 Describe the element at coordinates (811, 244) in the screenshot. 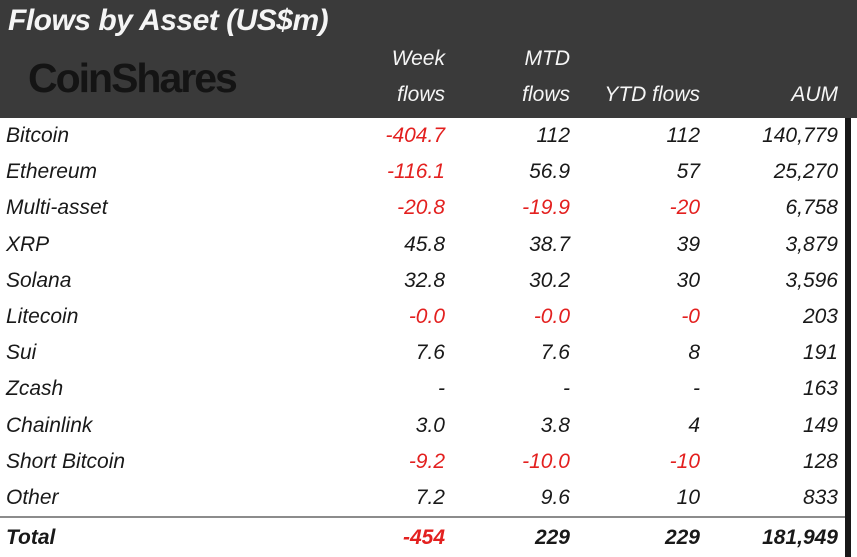

I see `cell-aum: 3,879` at that location.